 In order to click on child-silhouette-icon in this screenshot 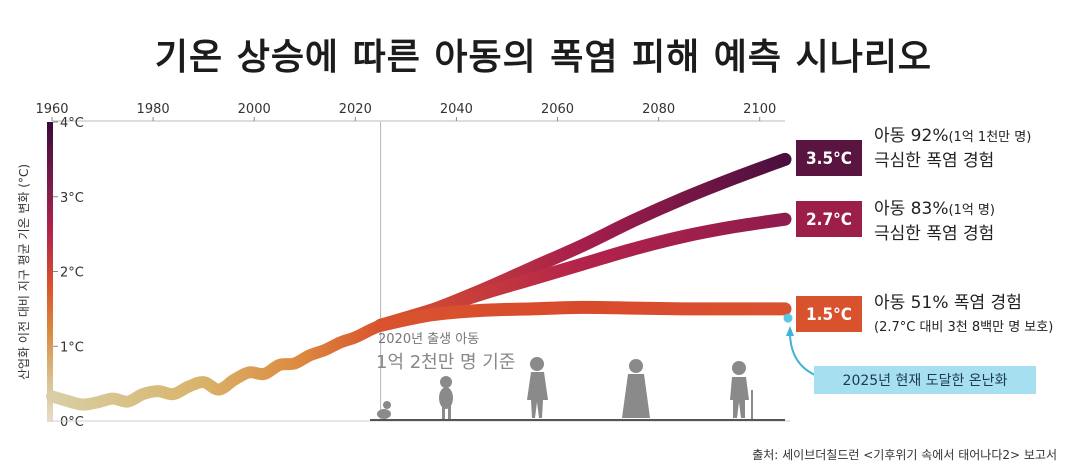, I will do `click(537, 387)`.